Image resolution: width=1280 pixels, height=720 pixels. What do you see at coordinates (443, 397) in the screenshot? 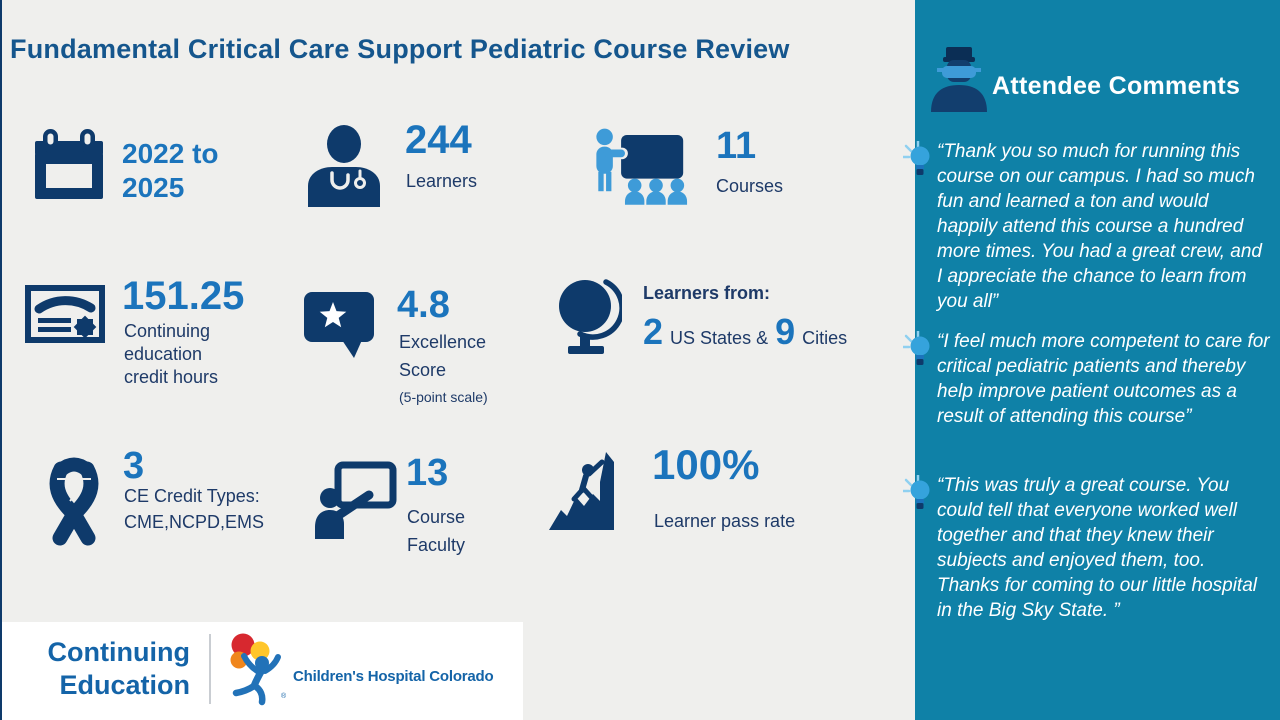
I see `stat-excellence-sublabel: (5-point scale)` at bounding box center [443, 397].